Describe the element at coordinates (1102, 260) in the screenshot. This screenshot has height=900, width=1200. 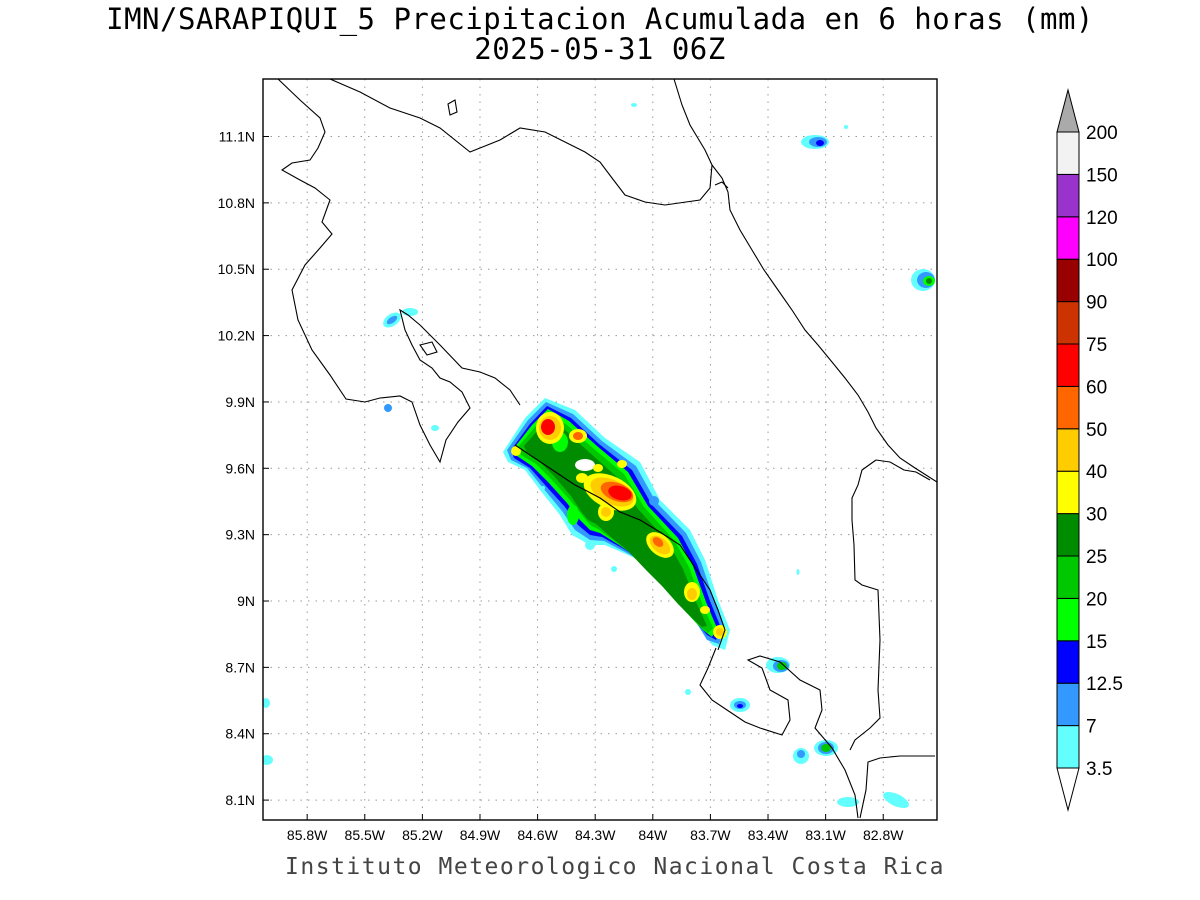
I see `colorbar-level-label: 100` at that location.